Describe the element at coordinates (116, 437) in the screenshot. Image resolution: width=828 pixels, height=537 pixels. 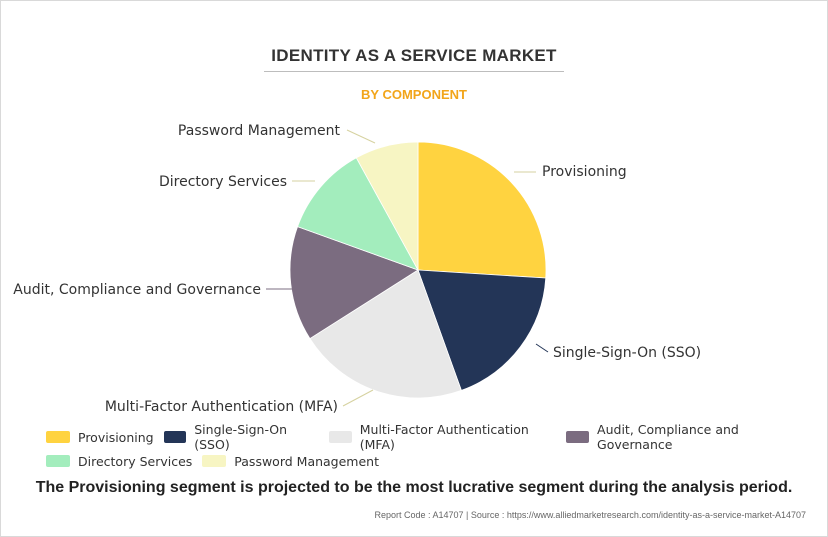
I see `legend-label: Provisioning` at that location.